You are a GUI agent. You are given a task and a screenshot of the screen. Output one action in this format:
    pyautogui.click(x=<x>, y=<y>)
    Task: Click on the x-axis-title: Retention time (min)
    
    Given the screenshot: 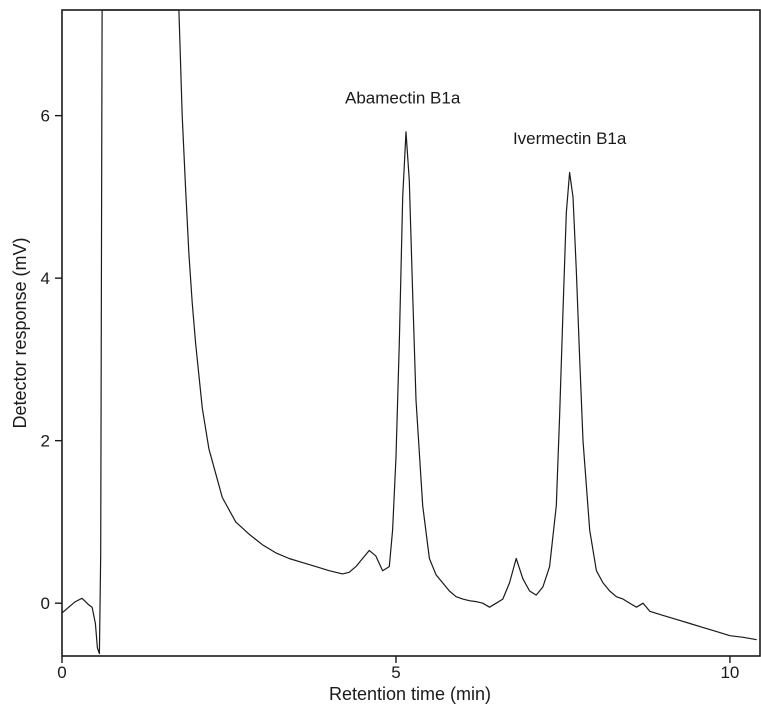 What is the action you would take?
    pyautogui.click(x=410, y=694)
    